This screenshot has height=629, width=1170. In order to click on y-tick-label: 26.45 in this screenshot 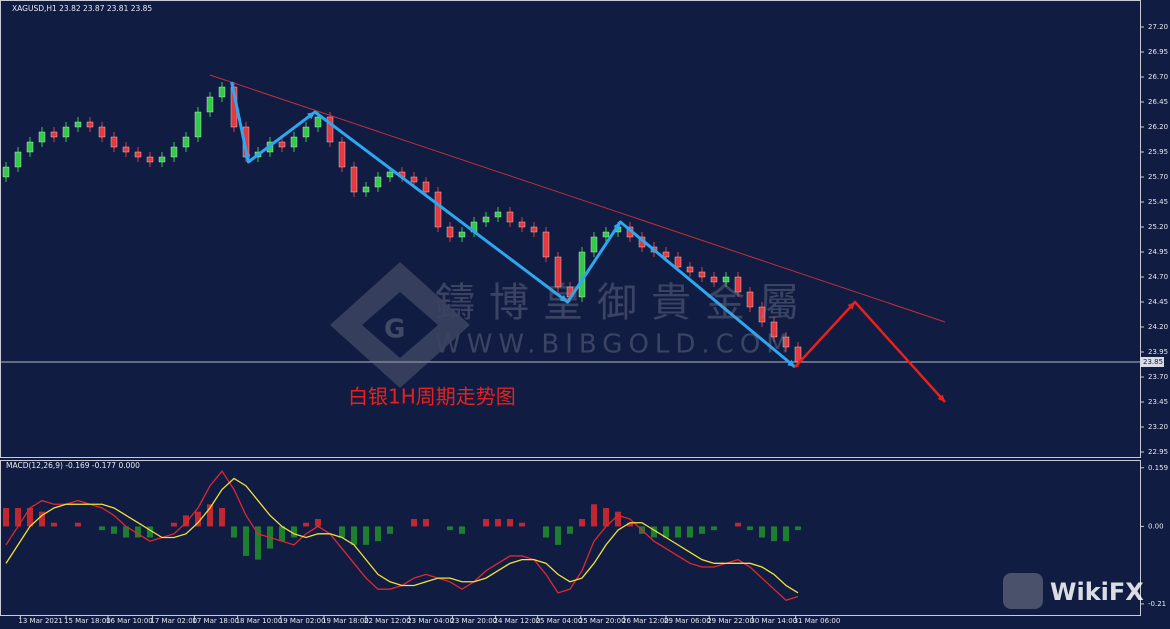, I will do `click(1158, 102)`.